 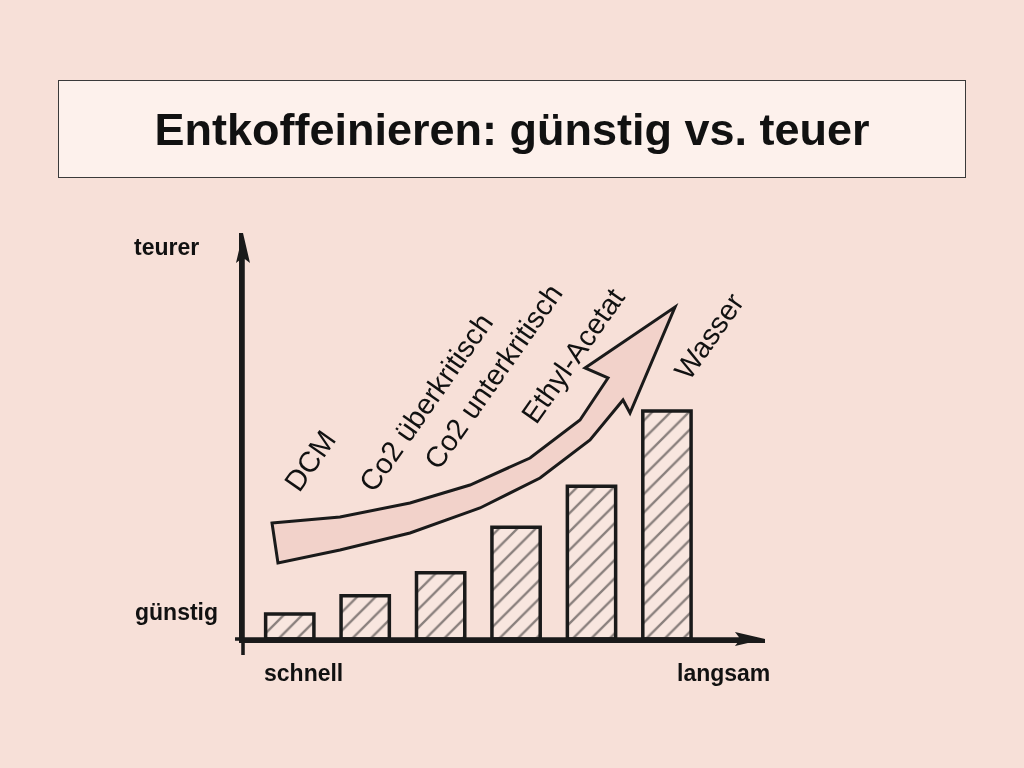 What do you see at coordinates (512, 129) in the screenshot?
I see `chart-title: Entkoffeinieren: günstig vs. teuer` at bounding box center [512, 129].